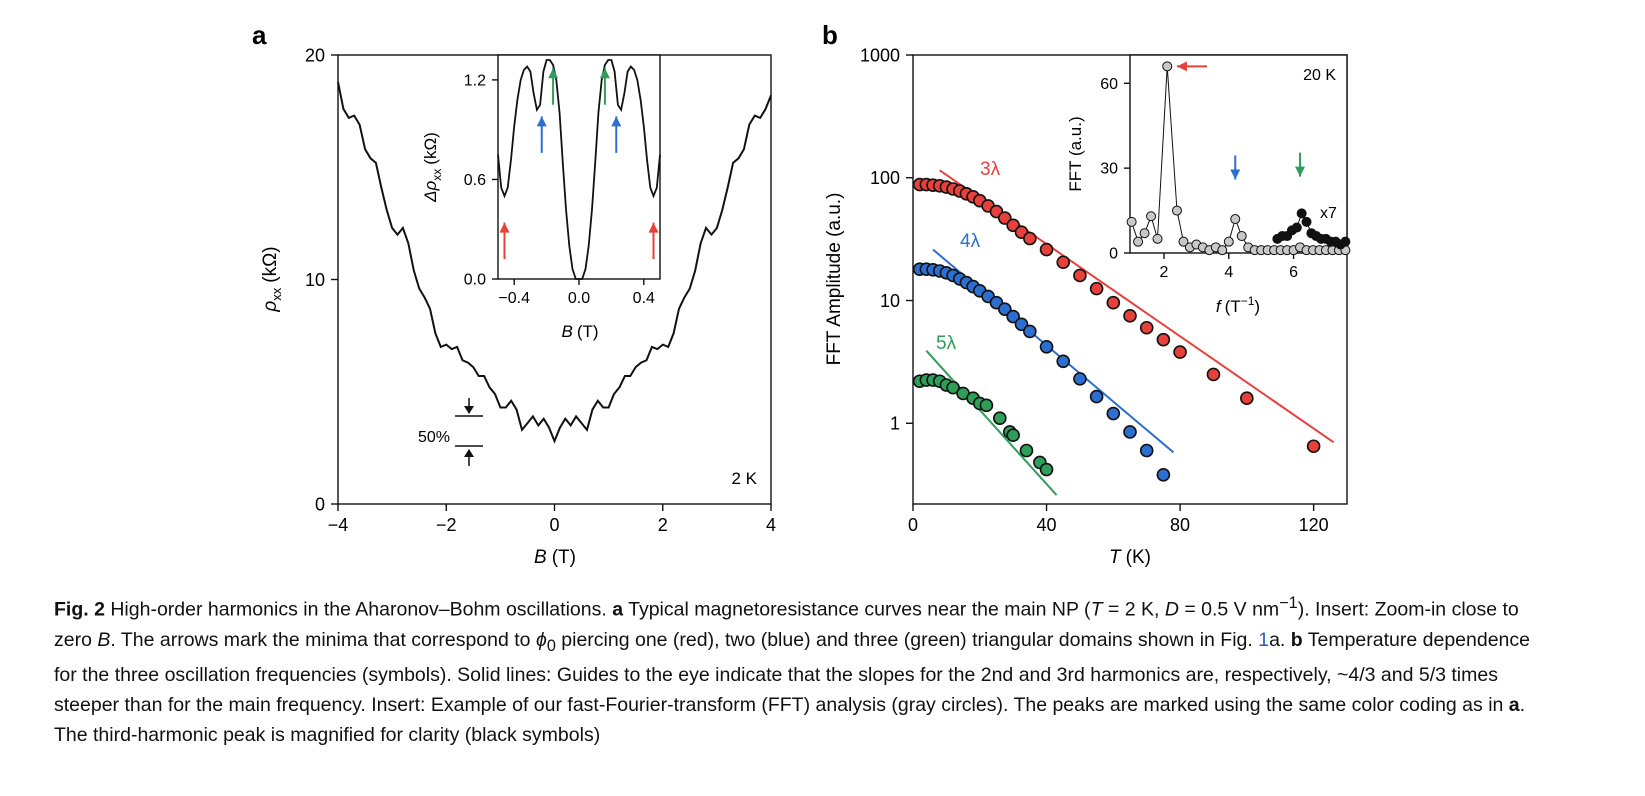  What do you see at coordinates (1138, 557) in the screenshot?
I see `panel-b-xlabel-unit: (K)` at bounding box center [1138, 557].